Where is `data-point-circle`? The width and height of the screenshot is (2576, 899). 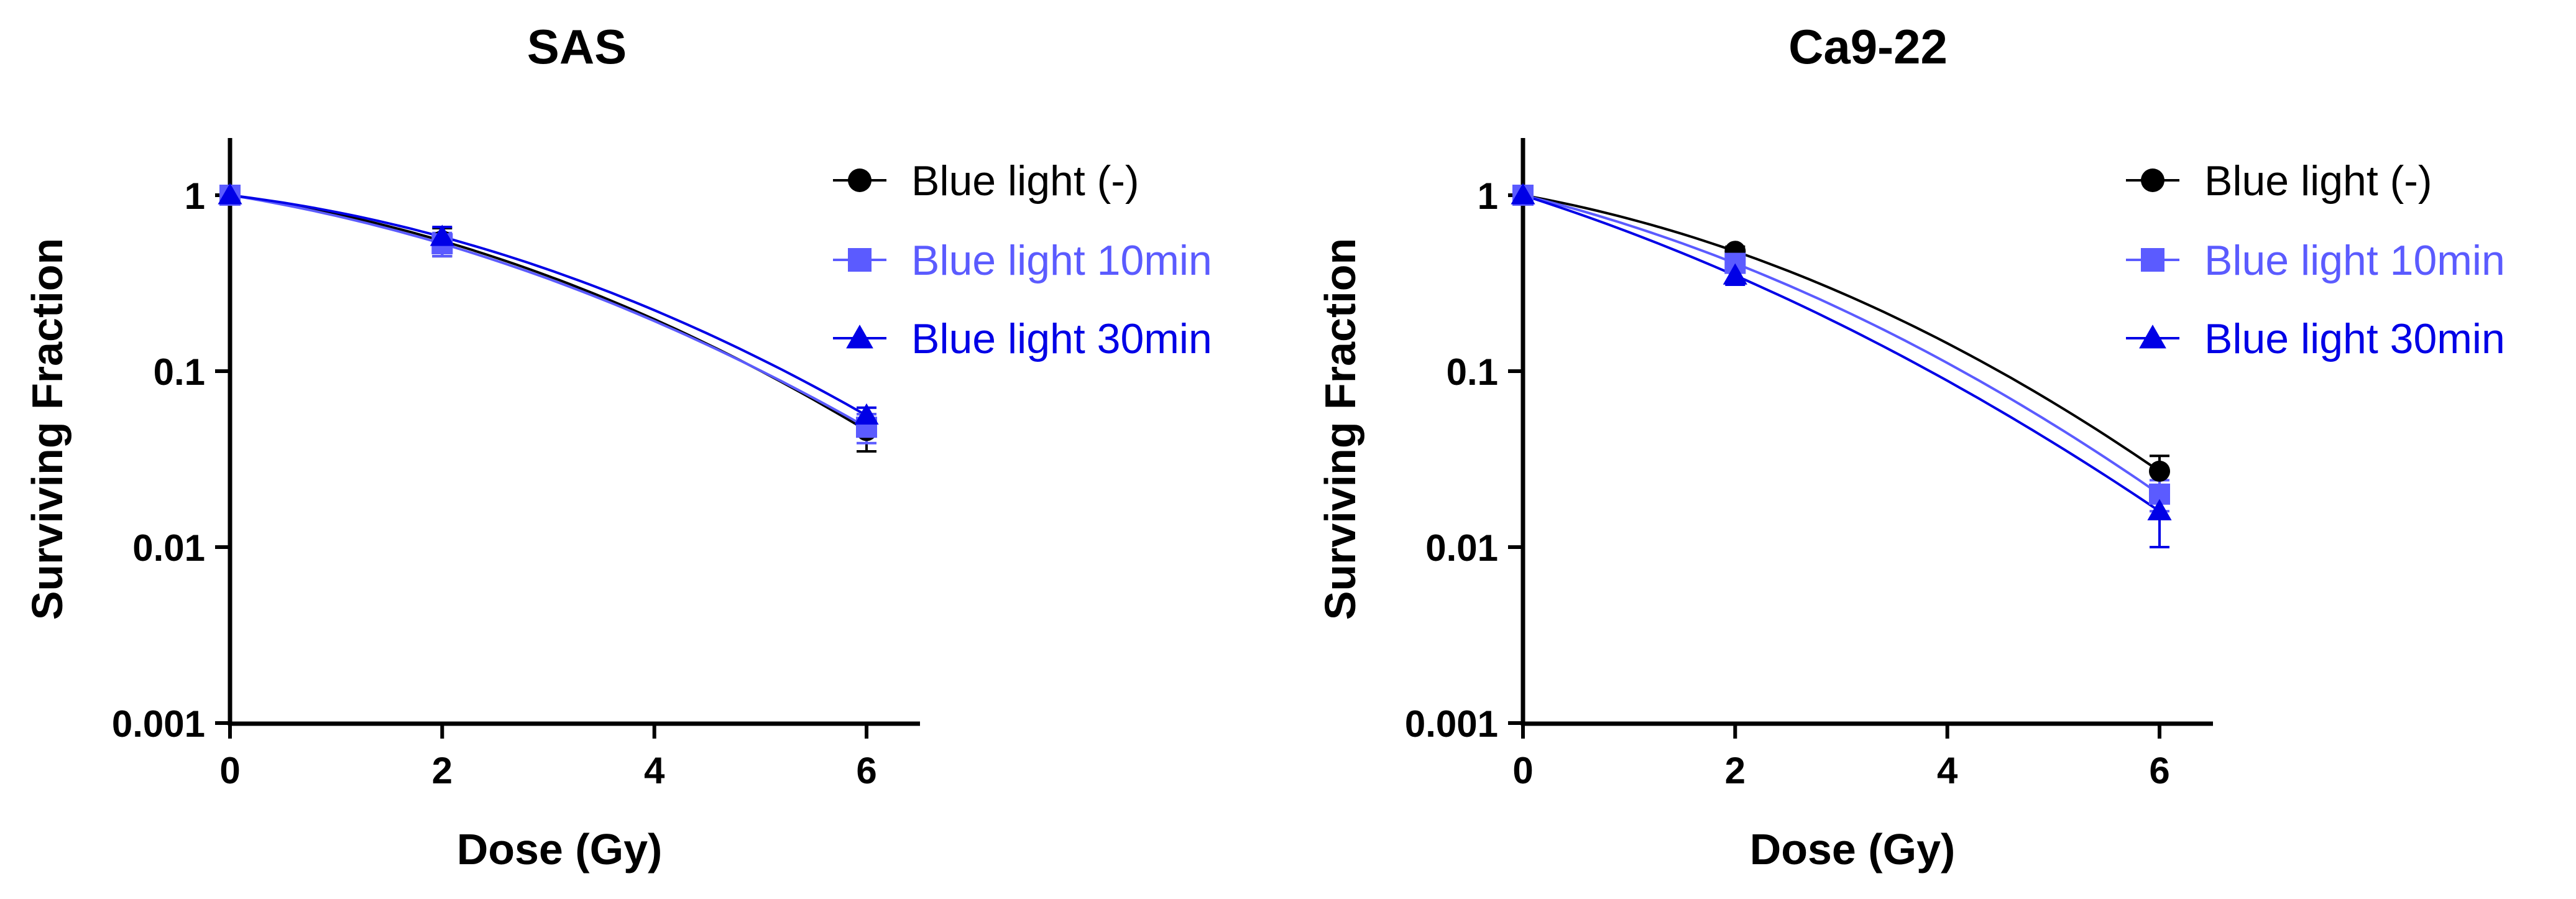 data-point-circle is located at coordinates (2159, 471).